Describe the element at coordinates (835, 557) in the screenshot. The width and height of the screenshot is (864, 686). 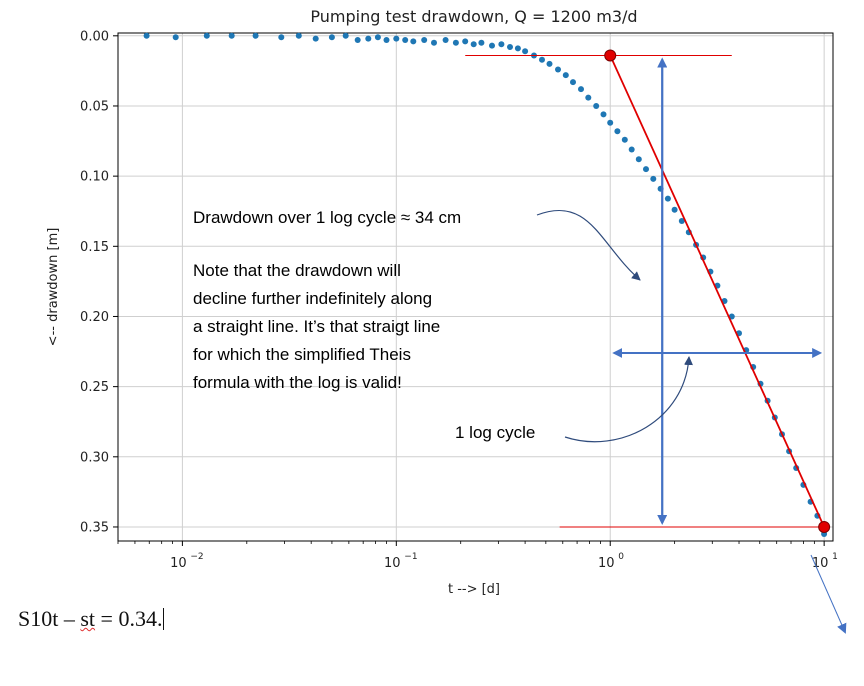
I see `x-tick-exponent: 1` at that location.